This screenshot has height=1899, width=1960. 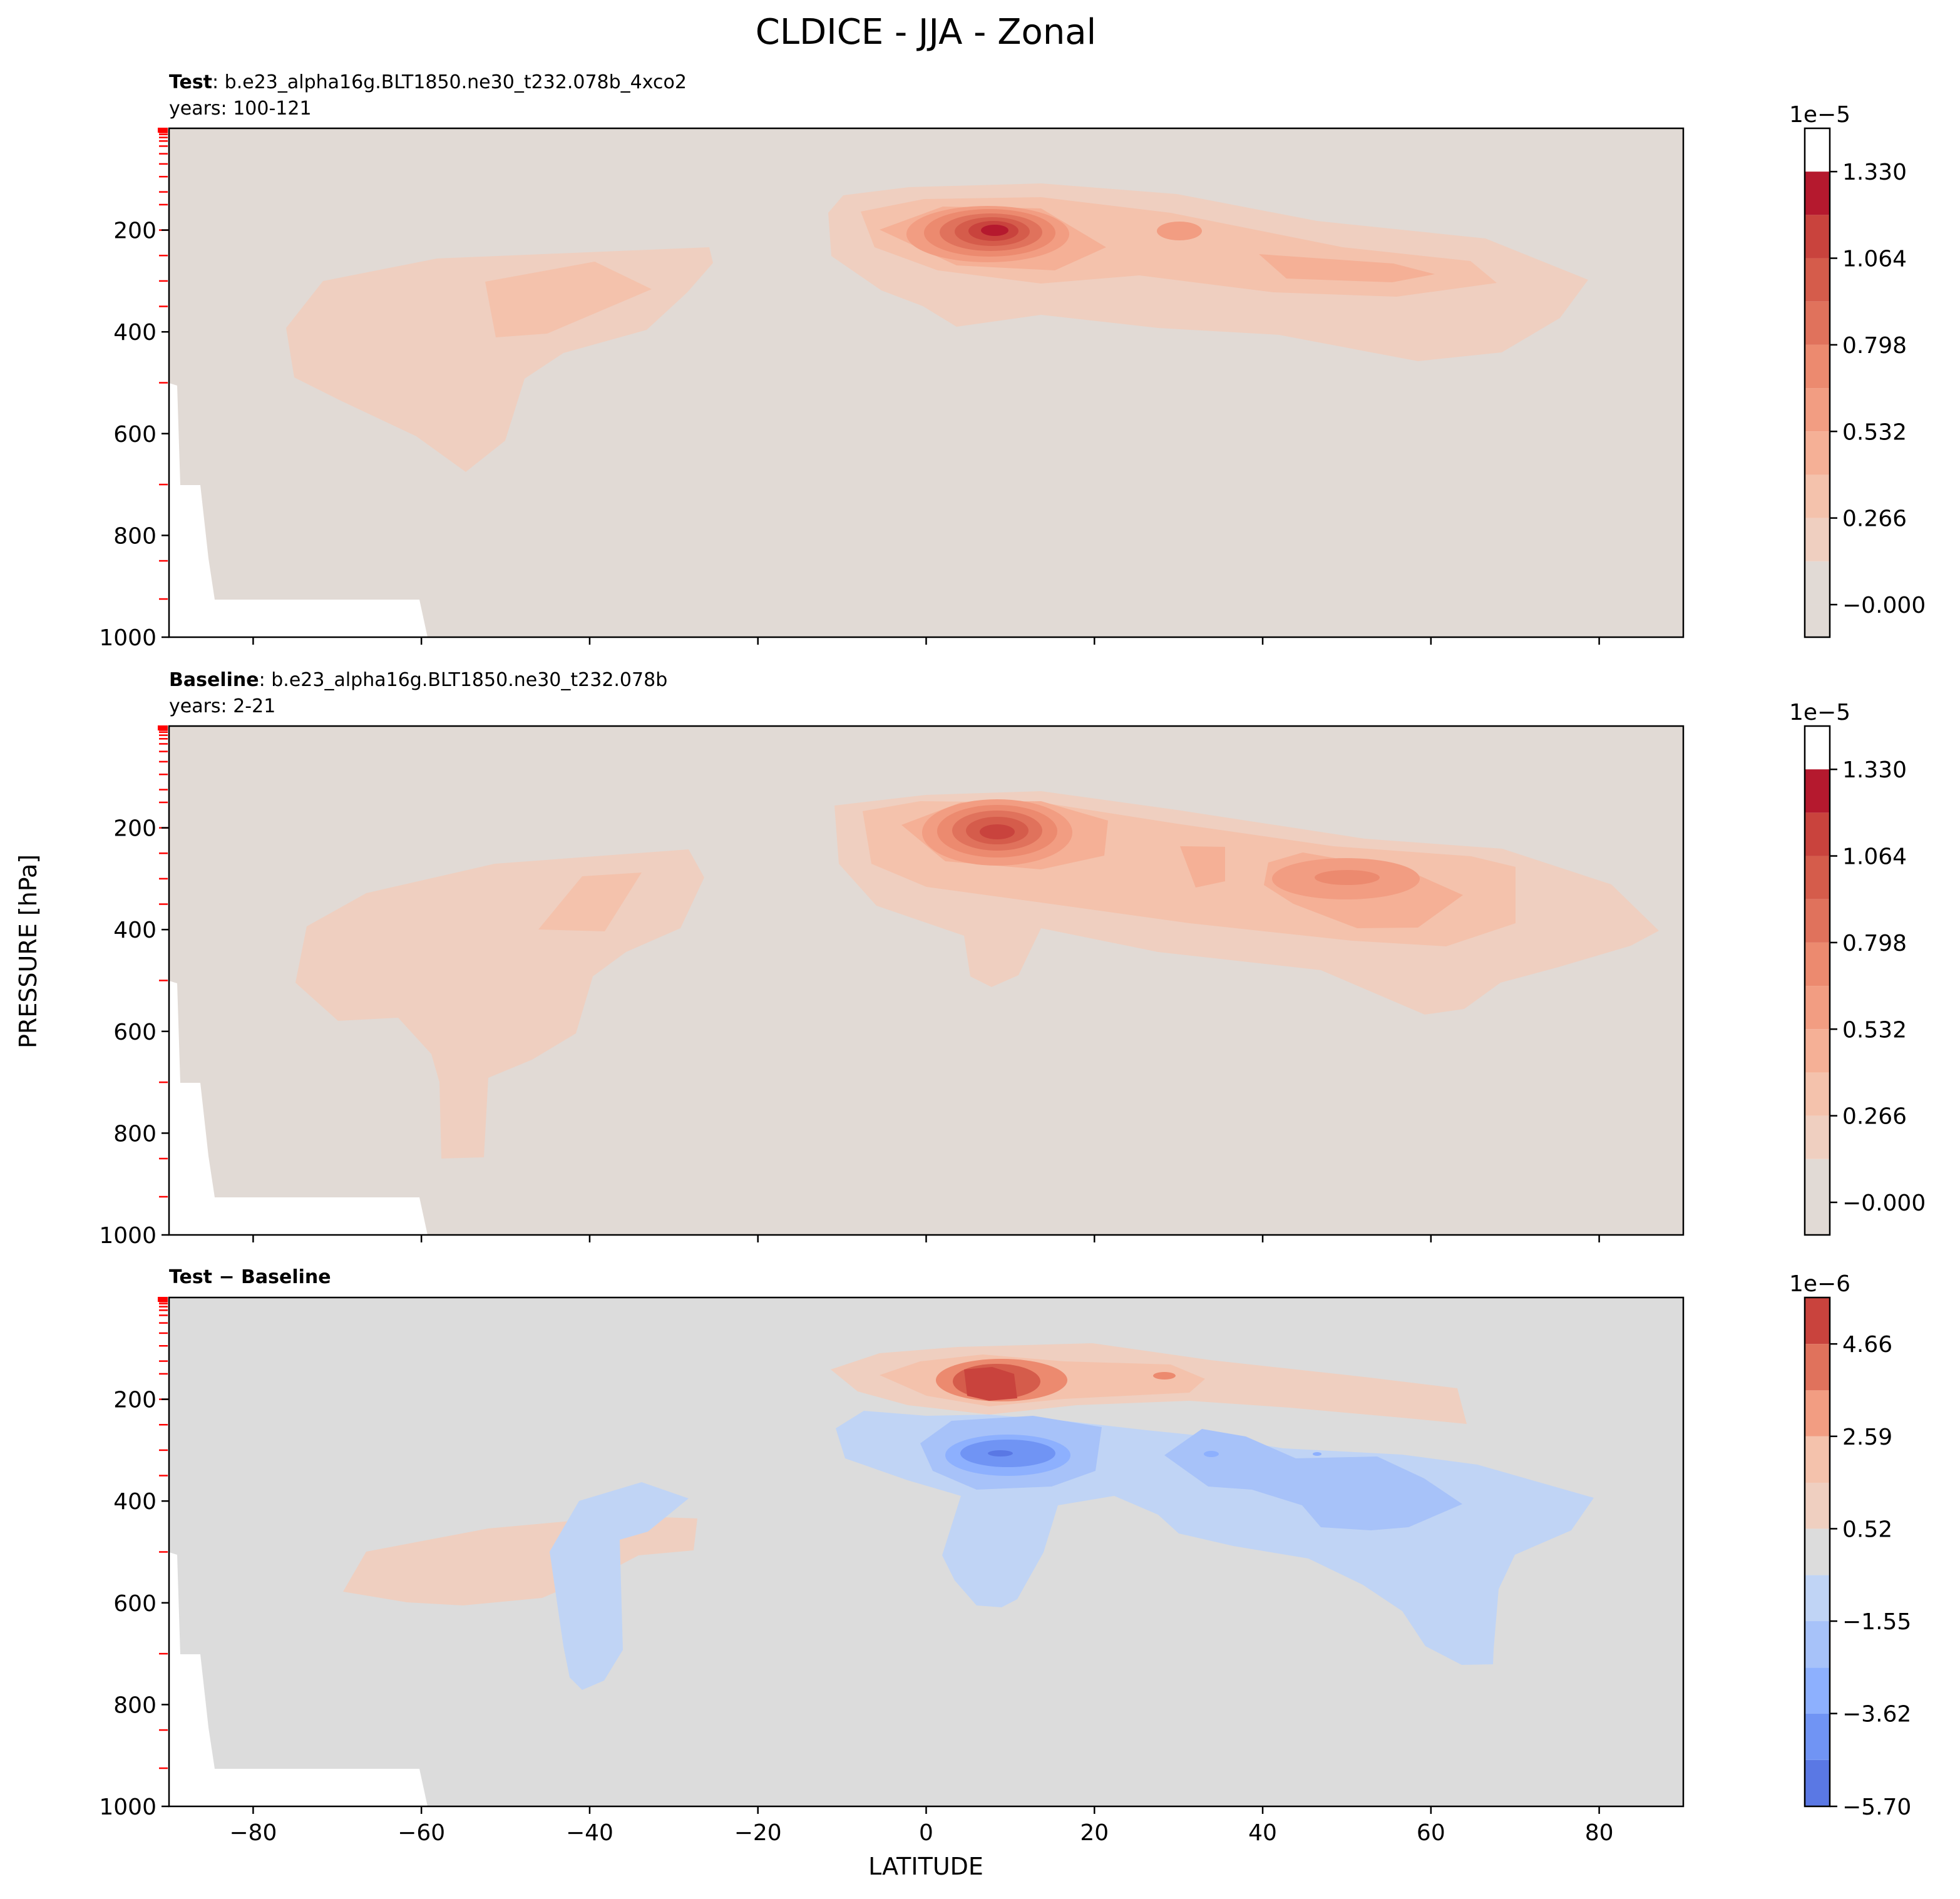 What do you see at coordinates (926, 1833) in the screenshot?
I see `x-tick-label: 0` at bounding box center [926, 1833].